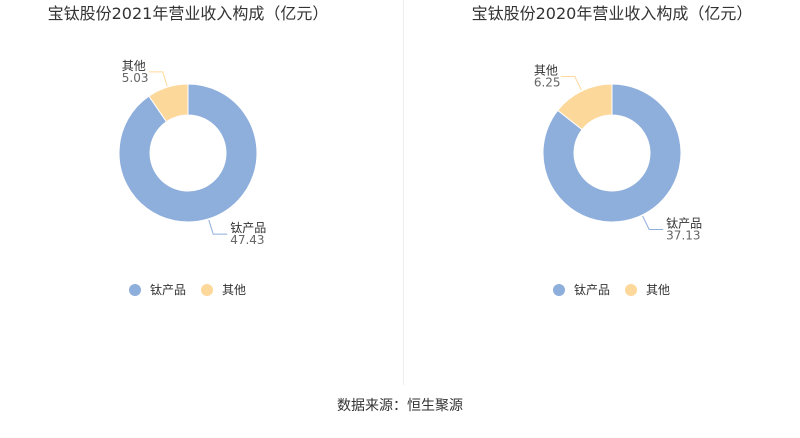 The height and width of the screenshot is (438, 800). Describe the element at coordinates (135, 78) in the screenshot. I see `slice-value-other: 5.03` at that location.